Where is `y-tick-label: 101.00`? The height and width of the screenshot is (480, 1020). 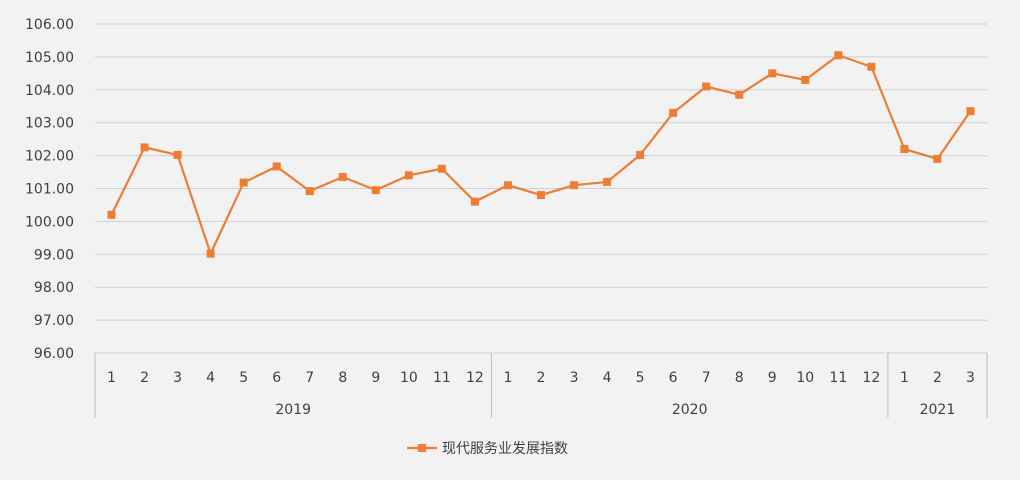 y-tick-label: 101.00 is located at coordinates (49, 190).